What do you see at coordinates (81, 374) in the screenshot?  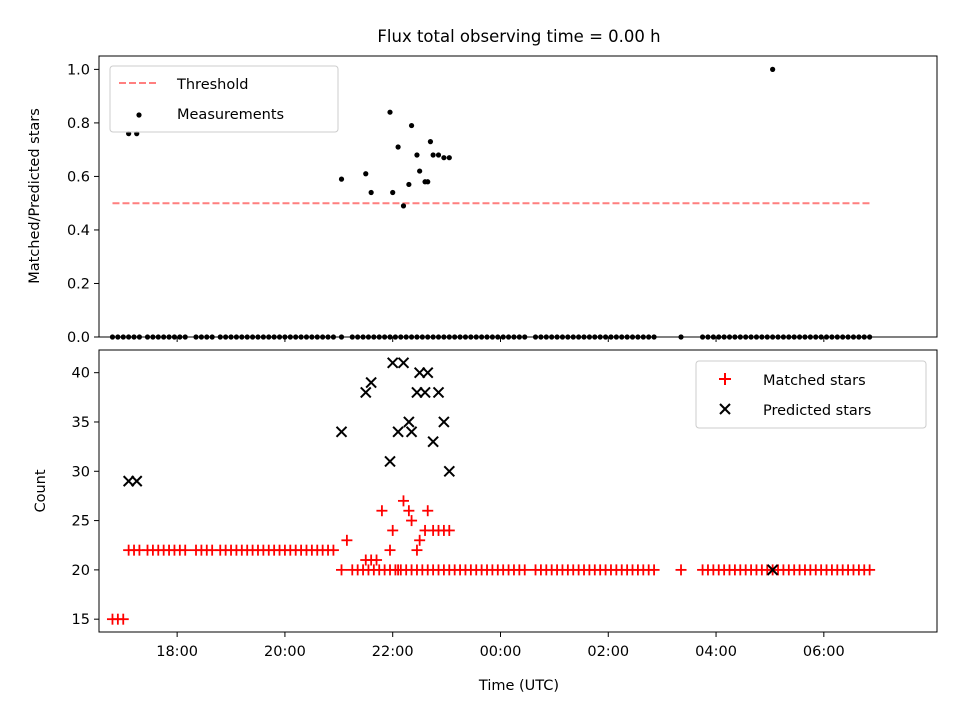 I see `bottom-ytick-label: 40` at bounding box center [81, 374].